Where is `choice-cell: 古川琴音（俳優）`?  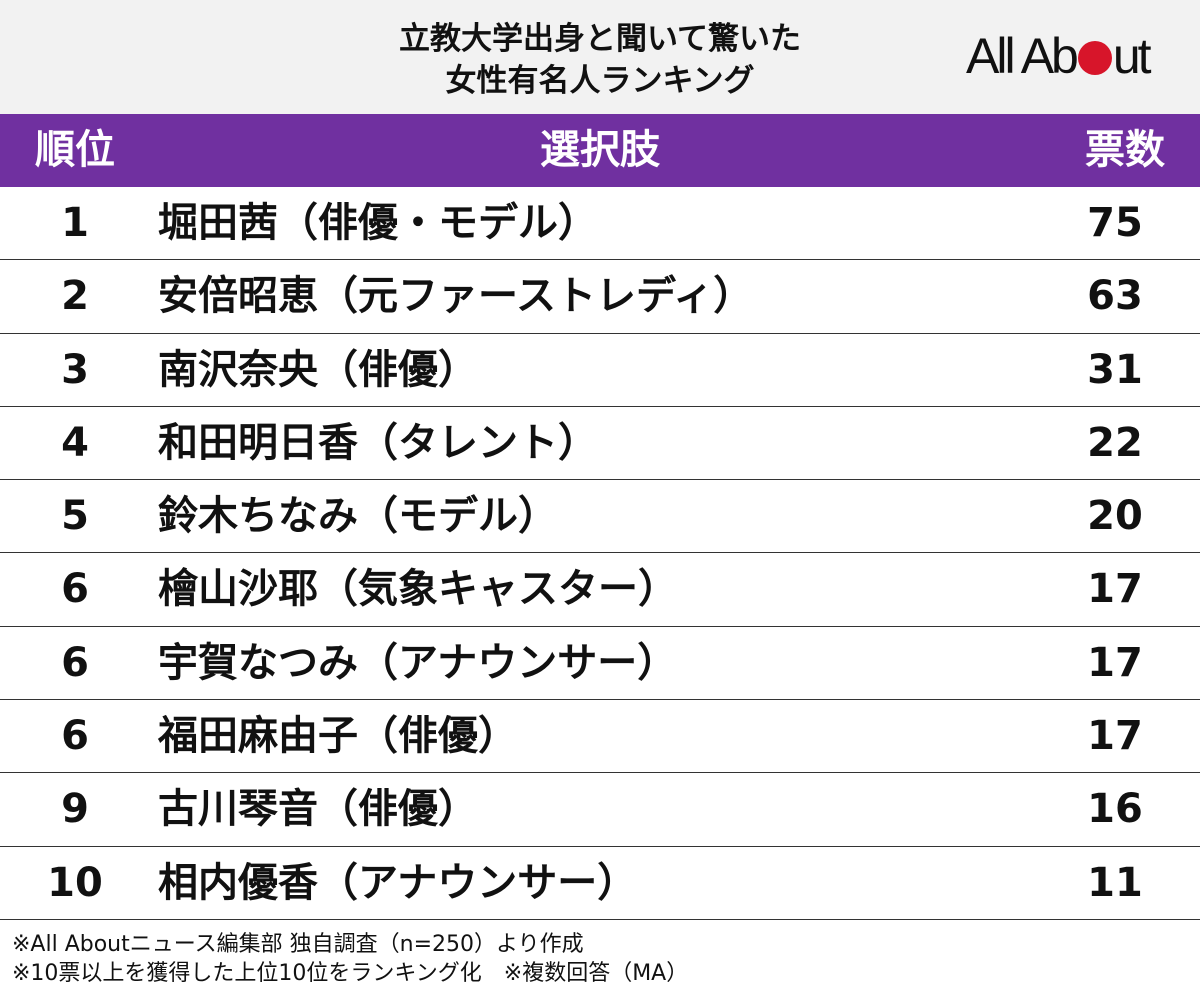
choice-cell: 古川琴音（俳優） is located at coordinates (318, 809).